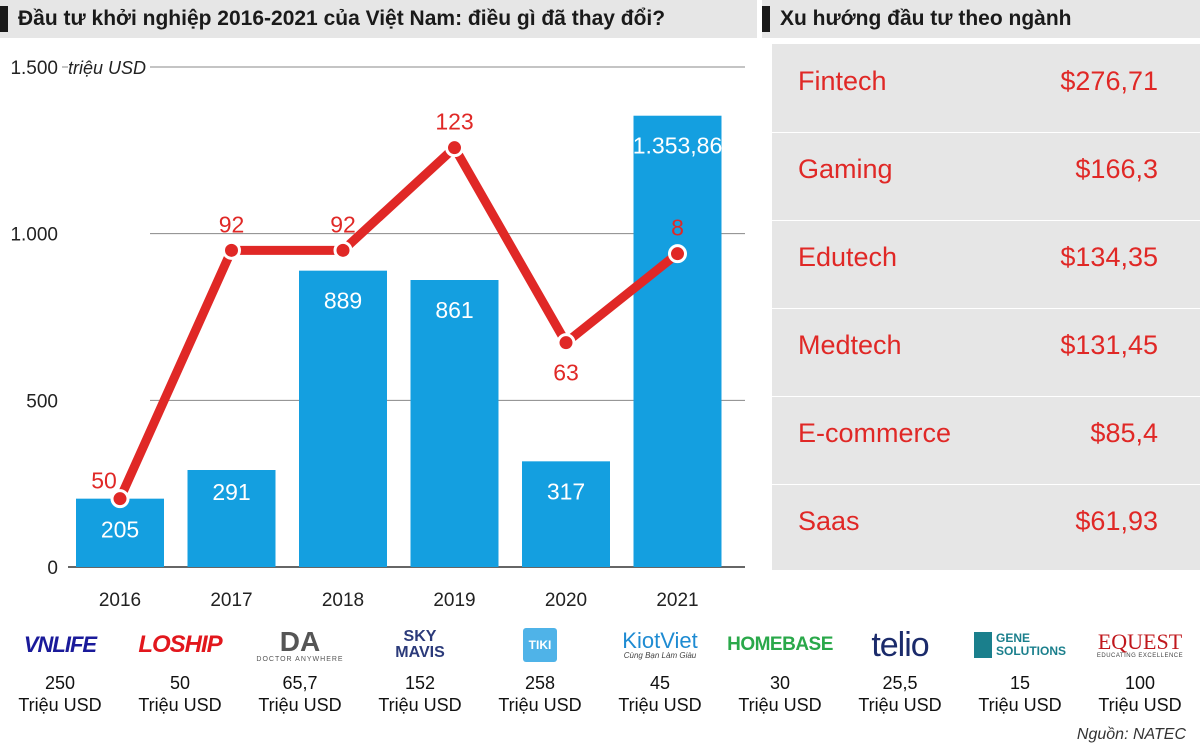 The width and height of the screenshot is (1200, 755). What do you see at coordinates (1116, 169) in the screenshot?
I see `sector-value: $166,3` at bounding box center [1116, 169].